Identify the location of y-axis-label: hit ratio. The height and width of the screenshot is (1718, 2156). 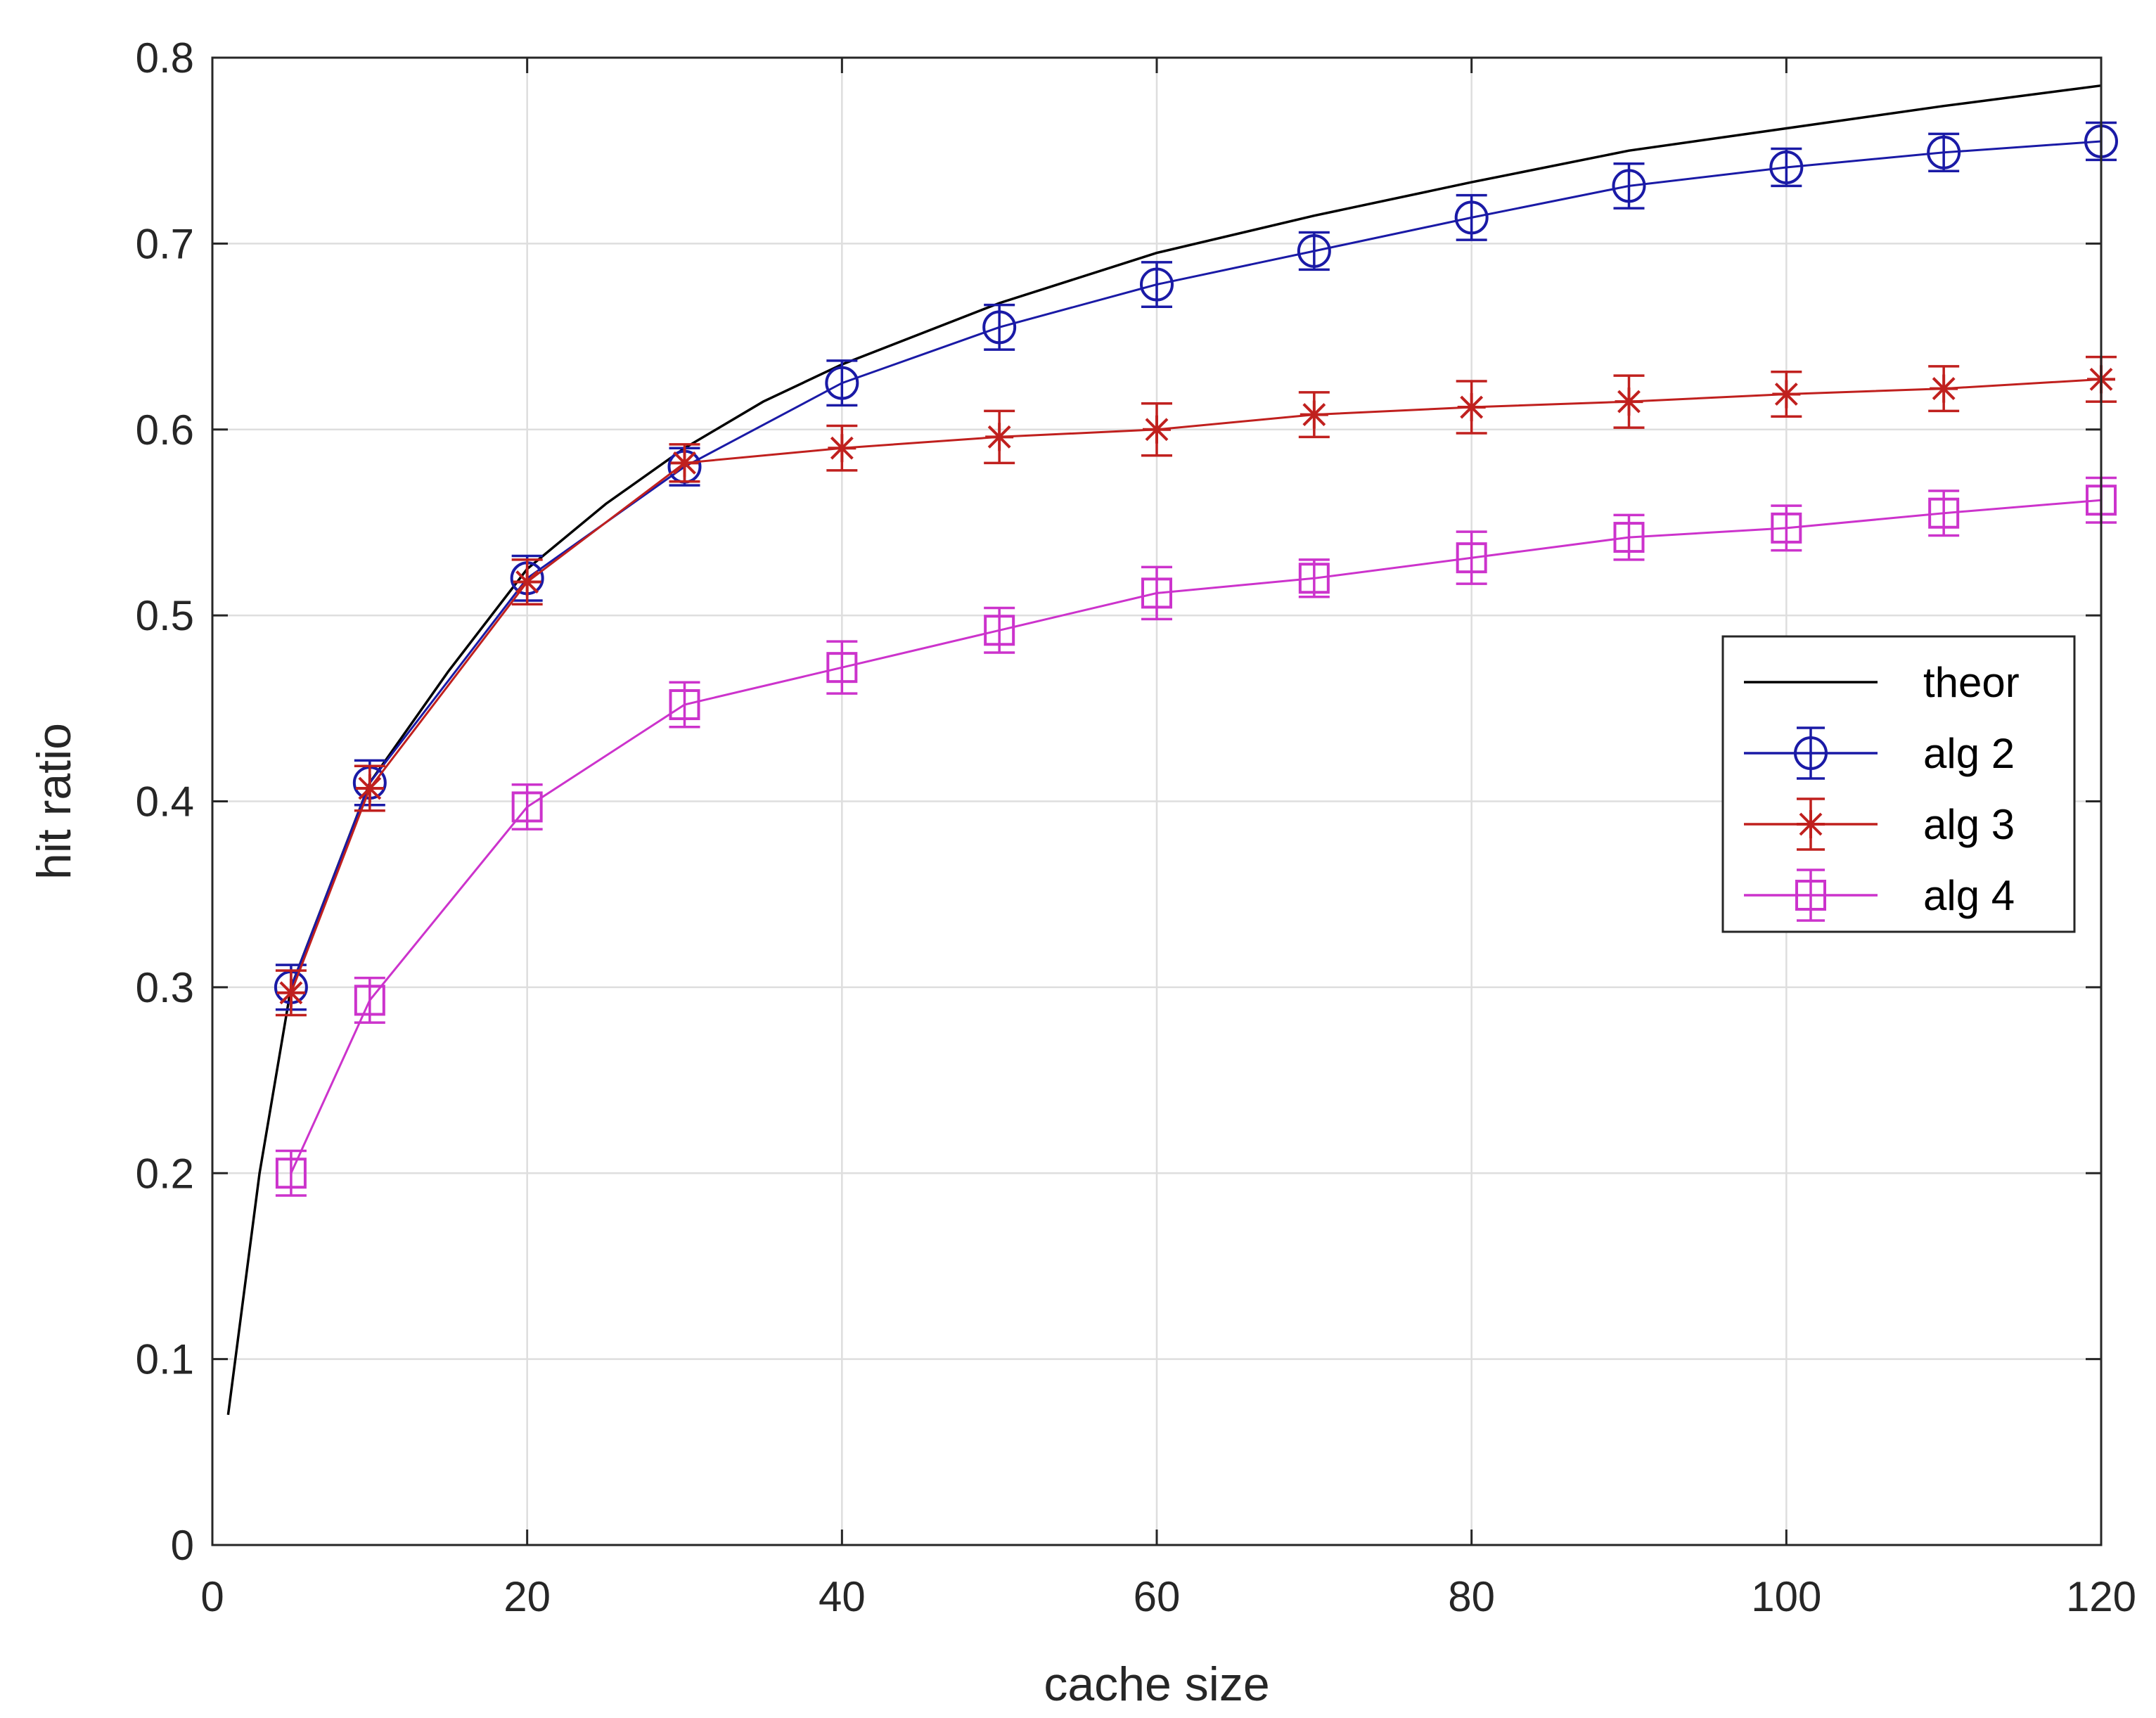
(54, 802).